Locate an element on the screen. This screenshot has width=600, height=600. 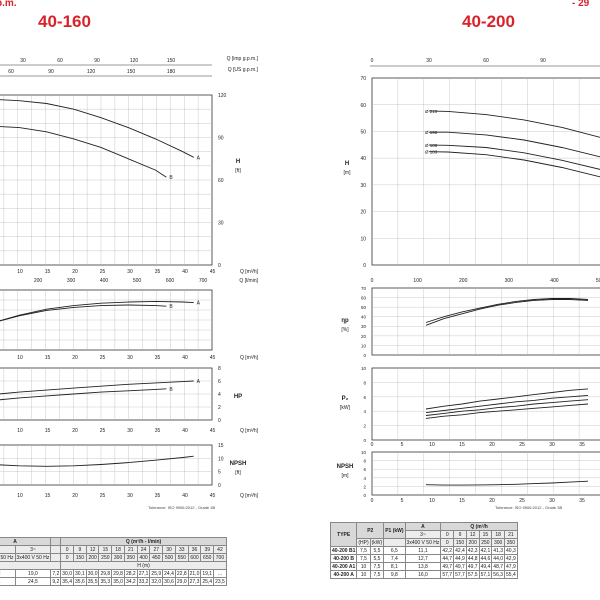
head-value-cell: 30,0 is located at coordinates (67, 573).